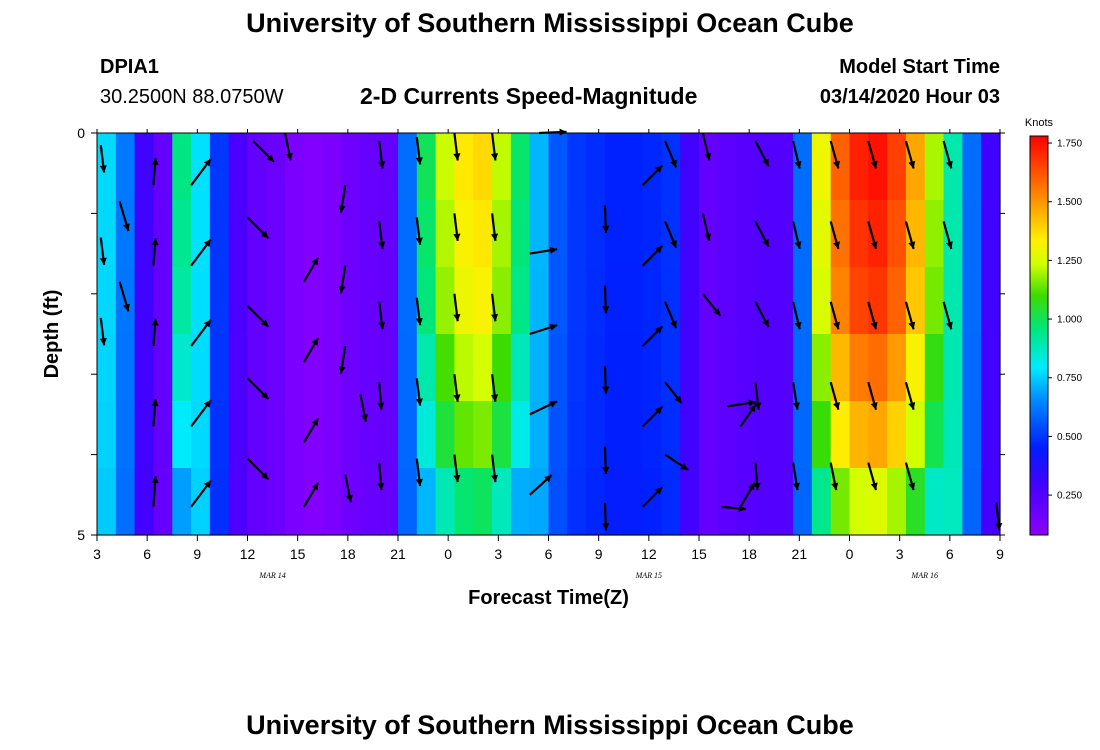 The width and height of the screenshot is (1100, 750). I want to click on model-start-value: 03/14/2020 Hour 03, so click(909, 97).